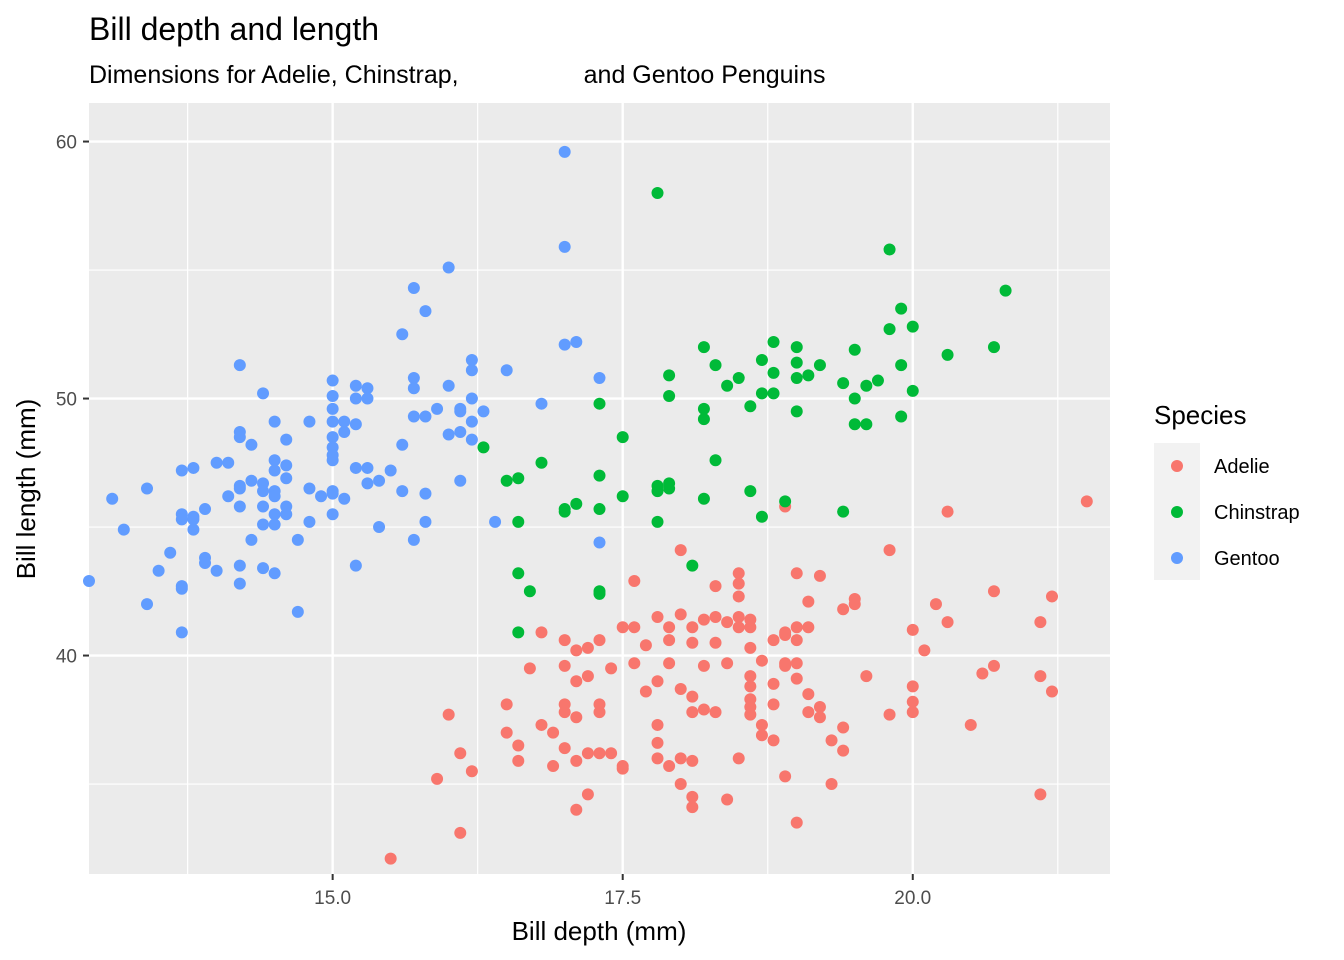  Describe the element at coordinates (1242, 467) in the screenshot. I see `legend-label-adelie: Adelie` at that location.